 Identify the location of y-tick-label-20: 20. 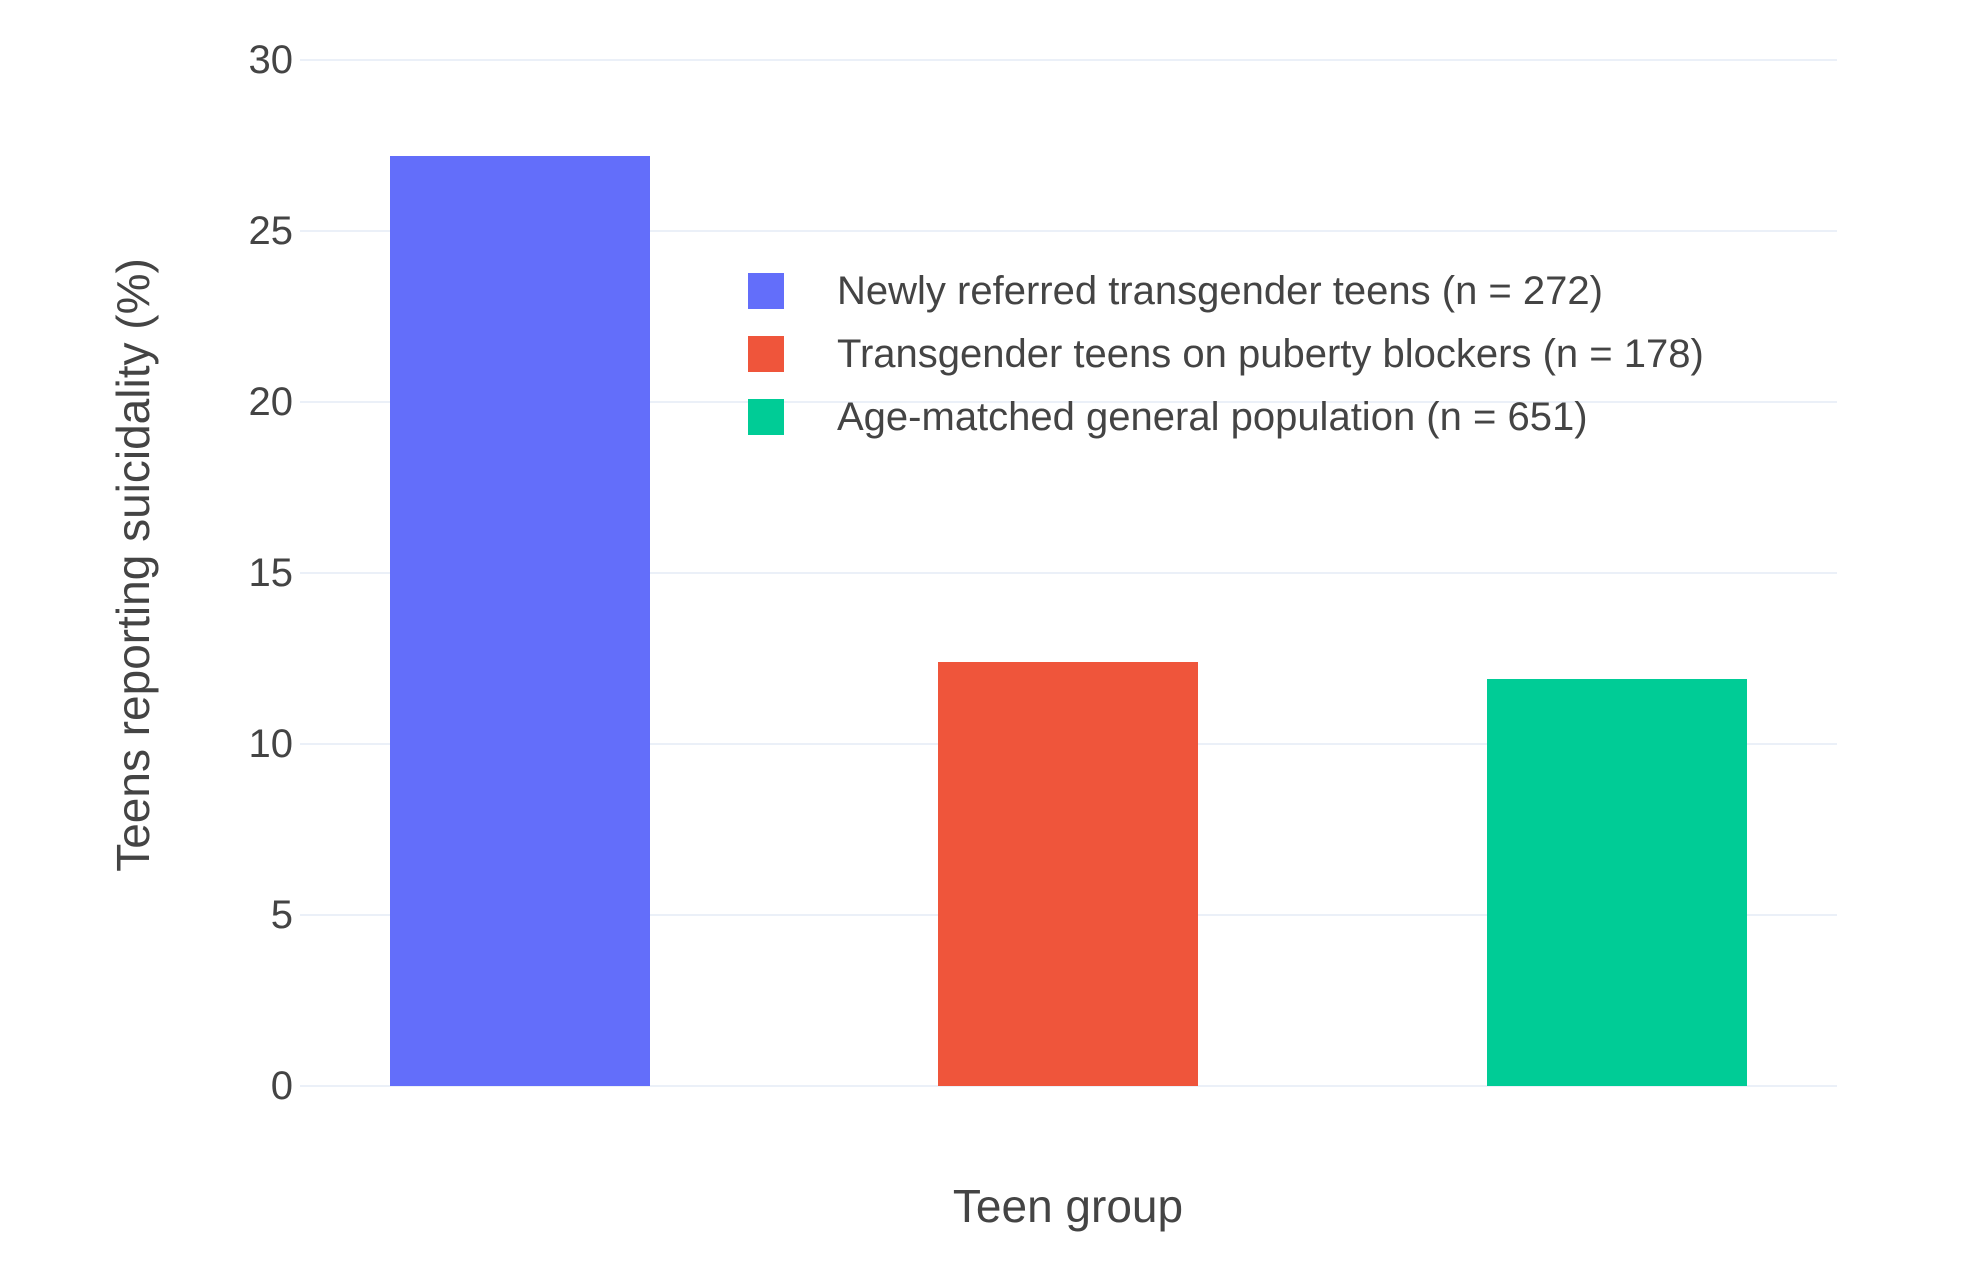
(271, 402).